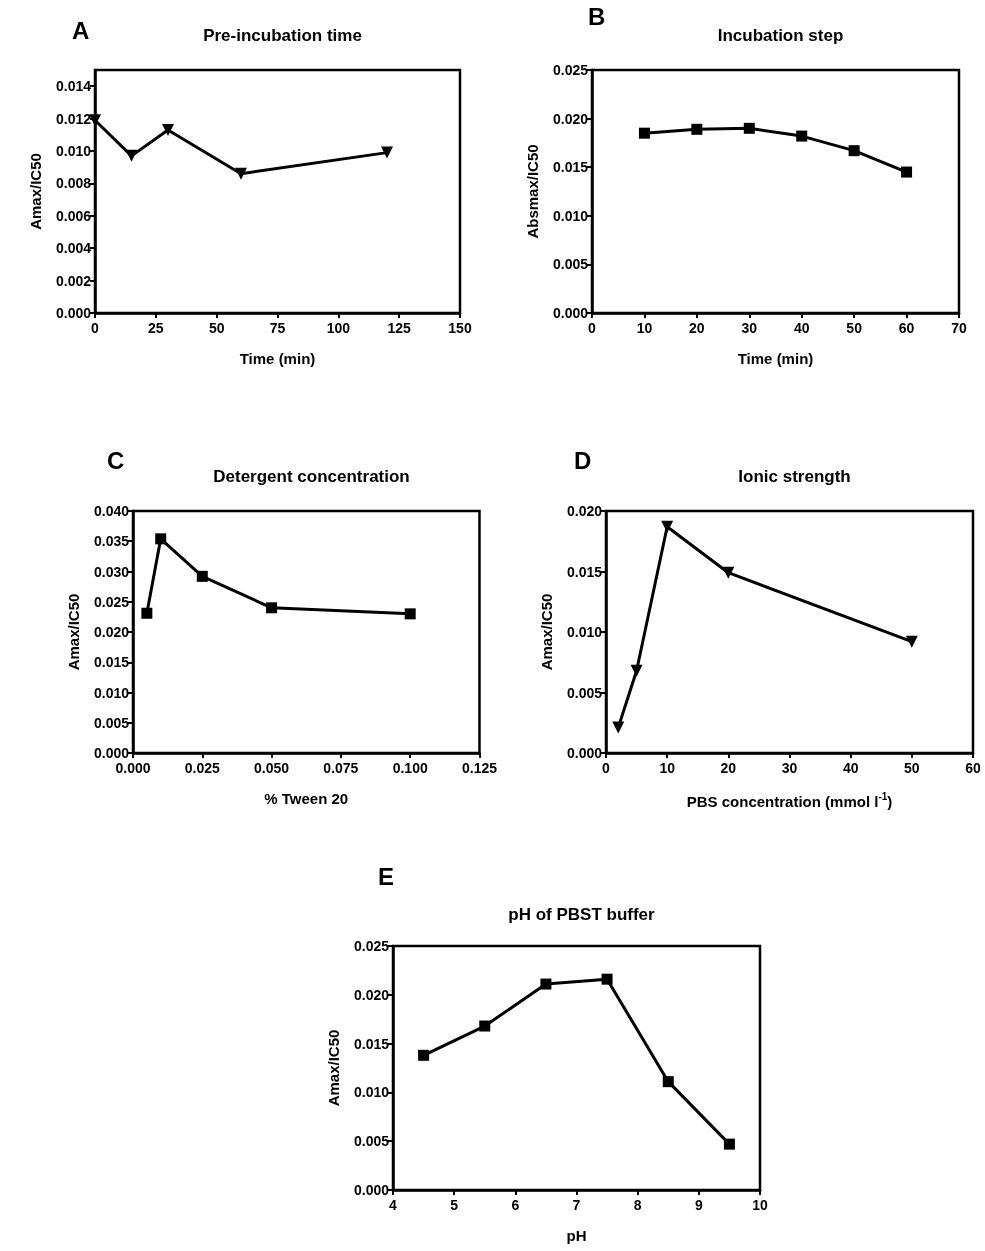 This screenshot has height=1251, width=985. I want to click on text: B, so click(597, 16).